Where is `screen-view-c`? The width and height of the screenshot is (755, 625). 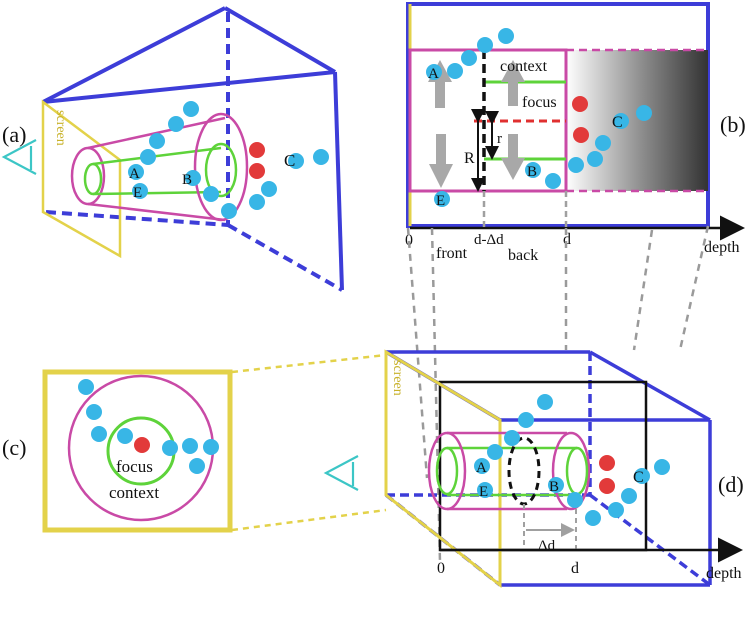
screen-view-c is located at coordinates (137, 451).